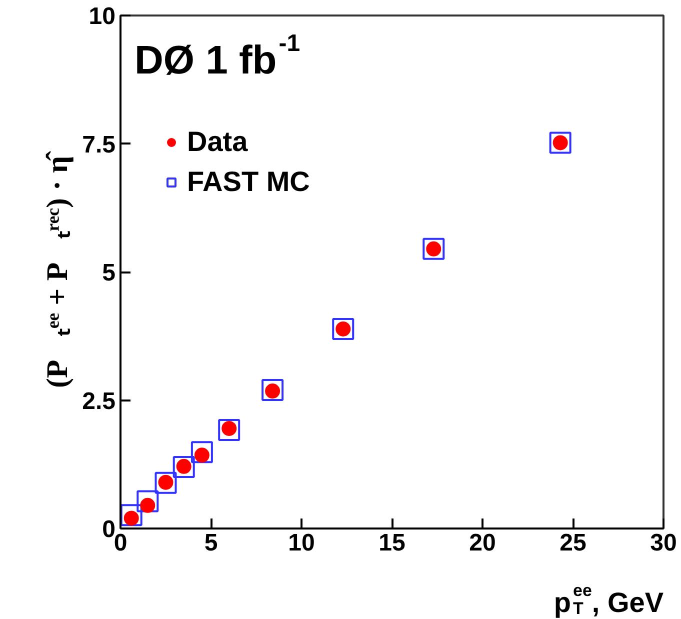 The image size is (681, 619). I want to click on y-tick-label: 10, so click(102, 16).